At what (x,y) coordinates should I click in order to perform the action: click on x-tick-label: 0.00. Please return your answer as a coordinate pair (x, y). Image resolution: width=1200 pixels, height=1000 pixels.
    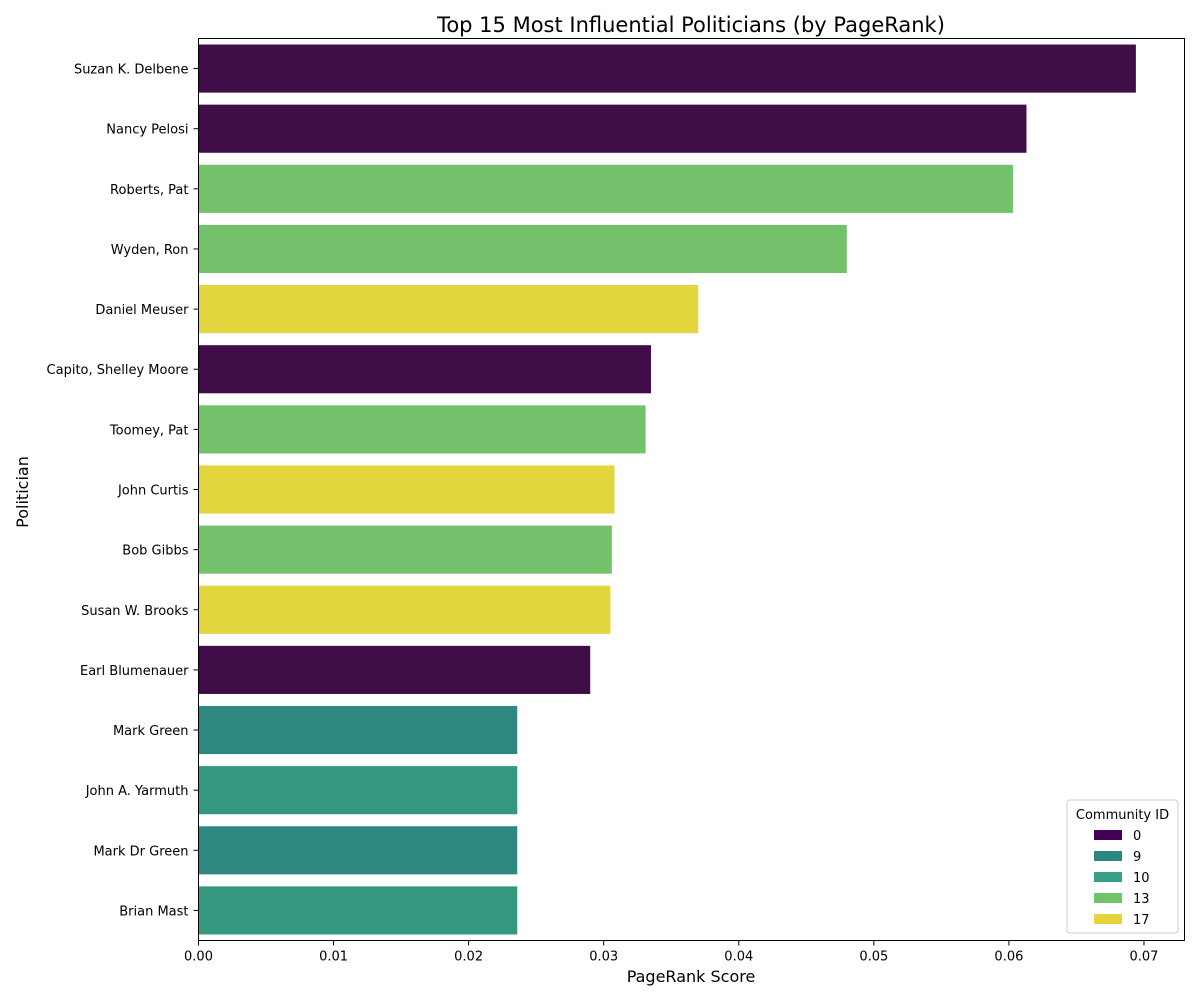
    Looking at the image, I should click on (198, 957).